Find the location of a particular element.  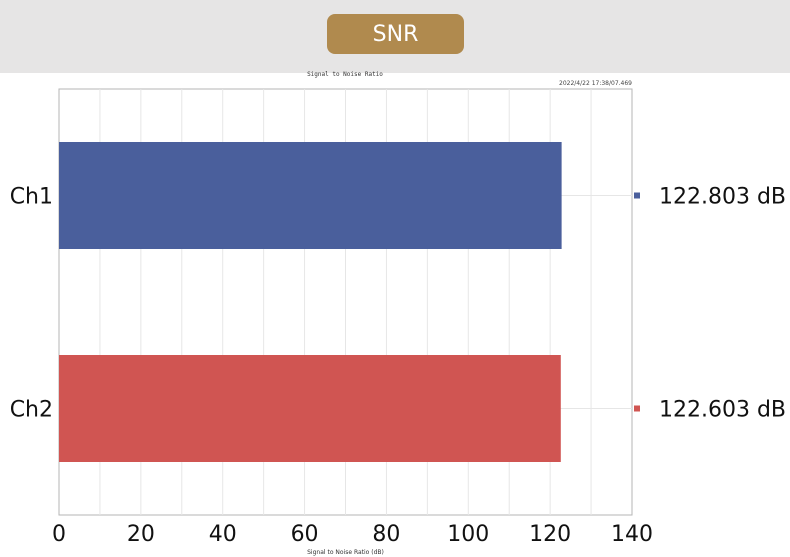

bar-ch1 is located at coordinates (310, 195).